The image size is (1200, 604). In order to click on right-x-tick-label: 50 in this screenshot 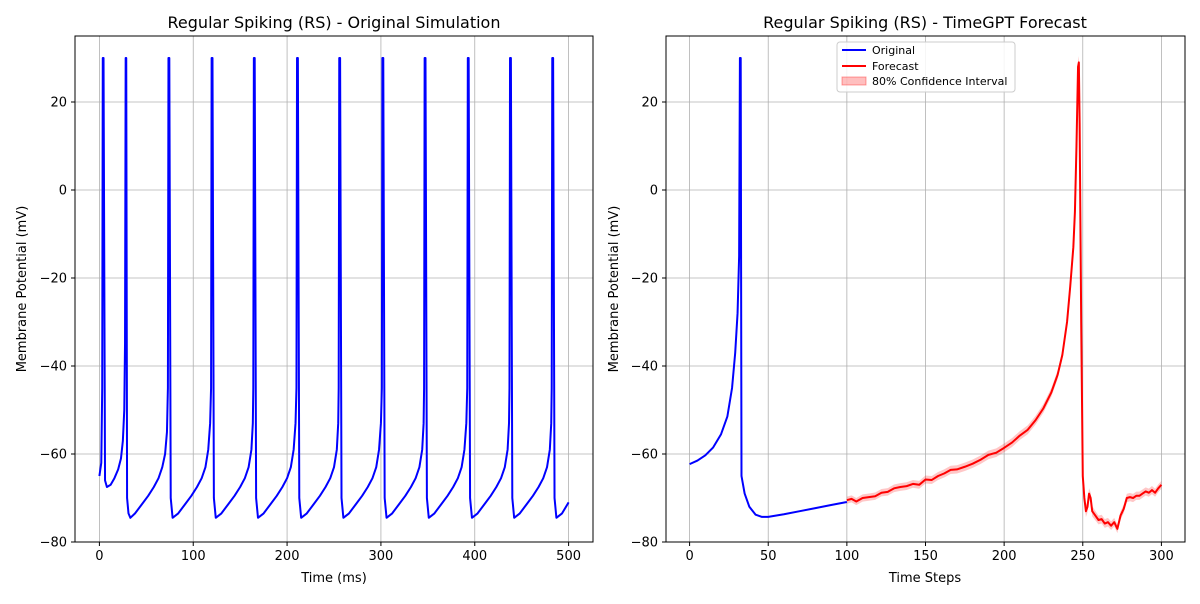, I will do `click(768, 556)`.